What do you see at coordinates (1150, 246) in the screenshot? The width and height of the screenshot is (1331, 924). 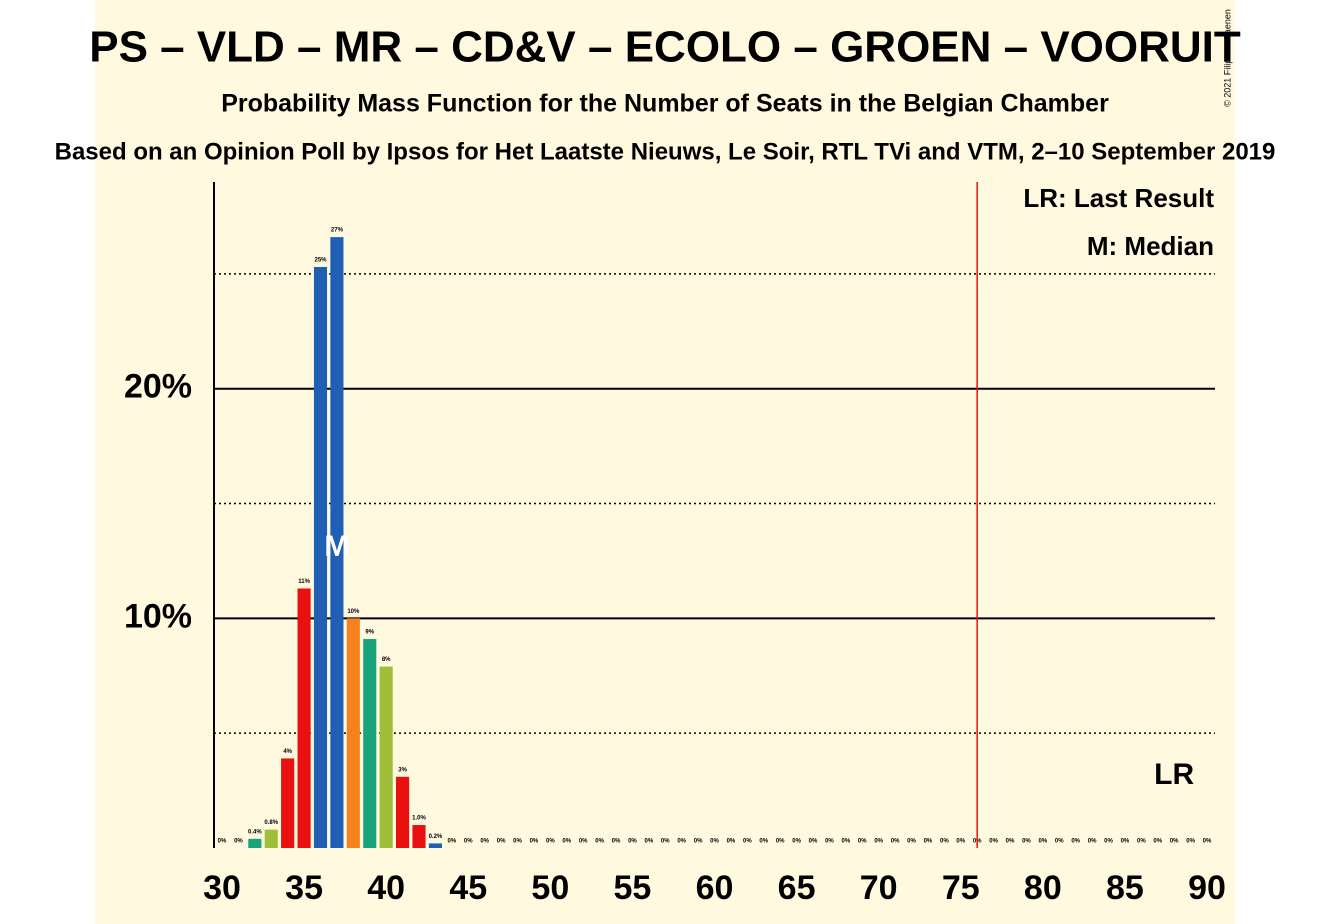 I see `legend-entry: M: Median` at bounding box center [1150, 246].